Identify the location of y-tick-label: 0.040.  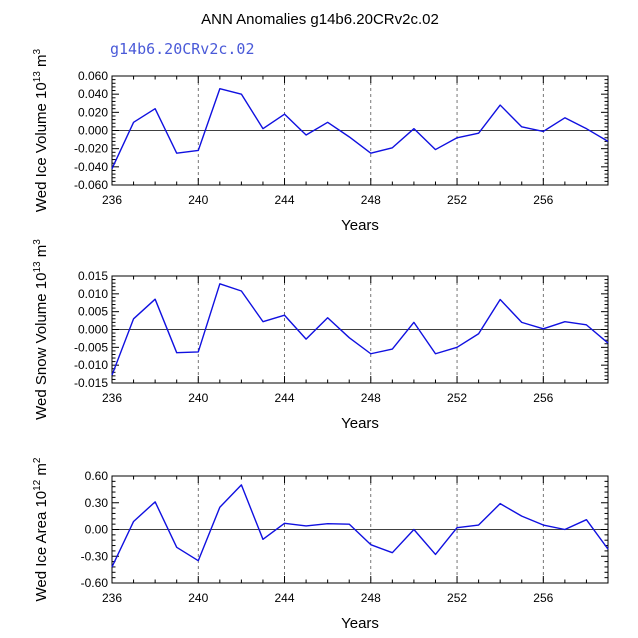
(93, 94).